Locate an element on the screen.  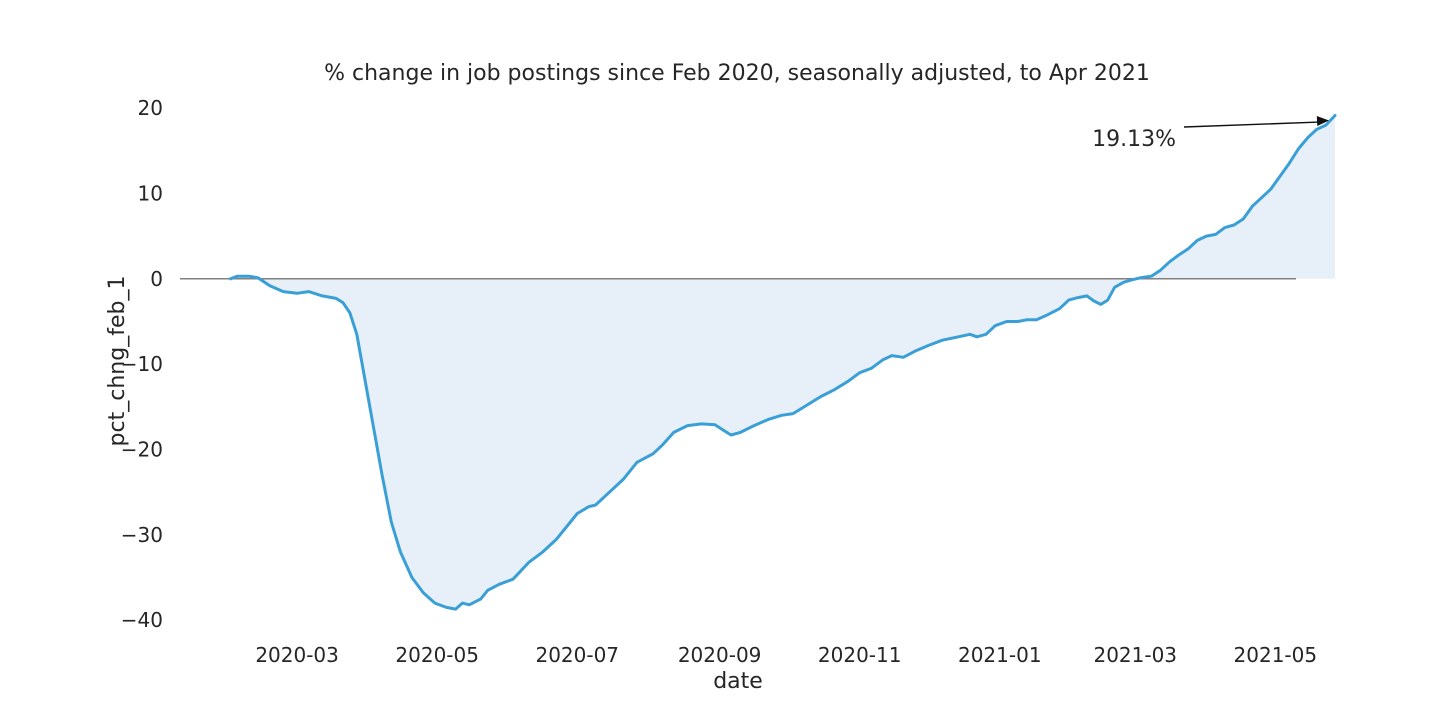
y-tick-label: −10 is located at coordinates (142, 364).